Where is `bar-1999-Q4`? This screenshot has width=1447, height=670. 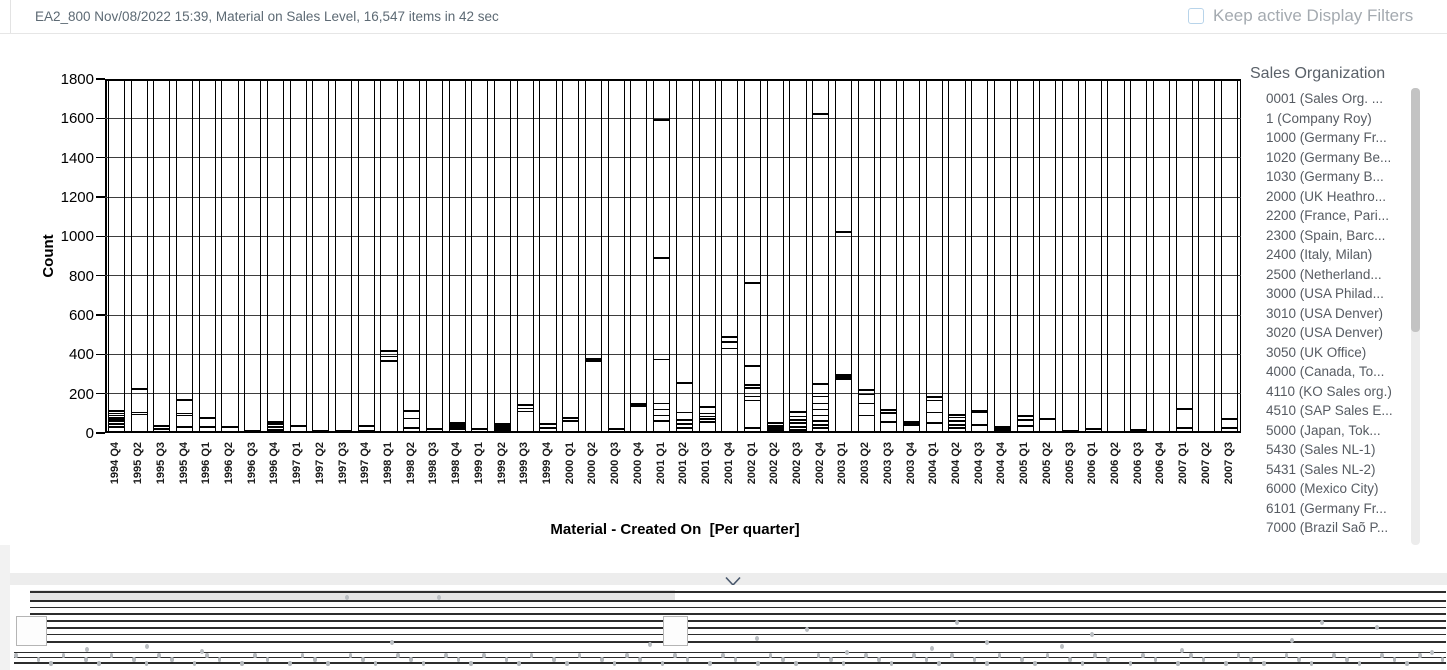 bar-1999-Q4 is located at coordinates (548, 256).